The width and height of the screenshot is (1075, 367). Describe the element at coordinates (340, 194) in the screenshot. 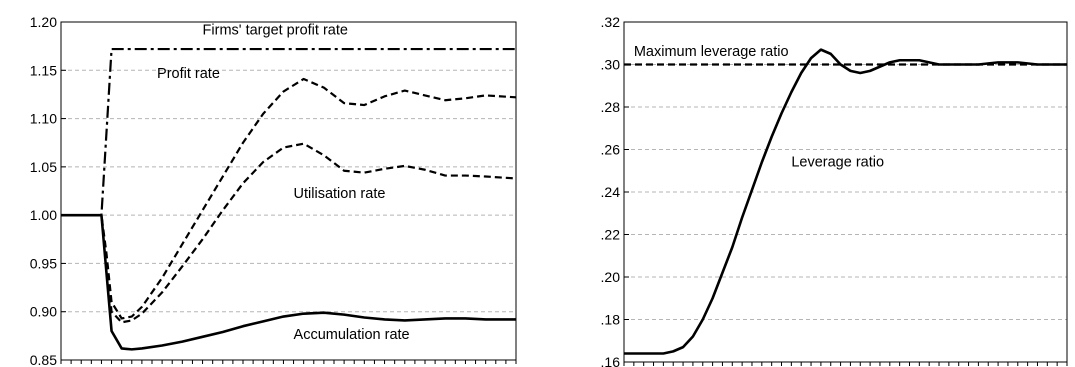

I see `series-annotation: Utilisation rate` at that location.